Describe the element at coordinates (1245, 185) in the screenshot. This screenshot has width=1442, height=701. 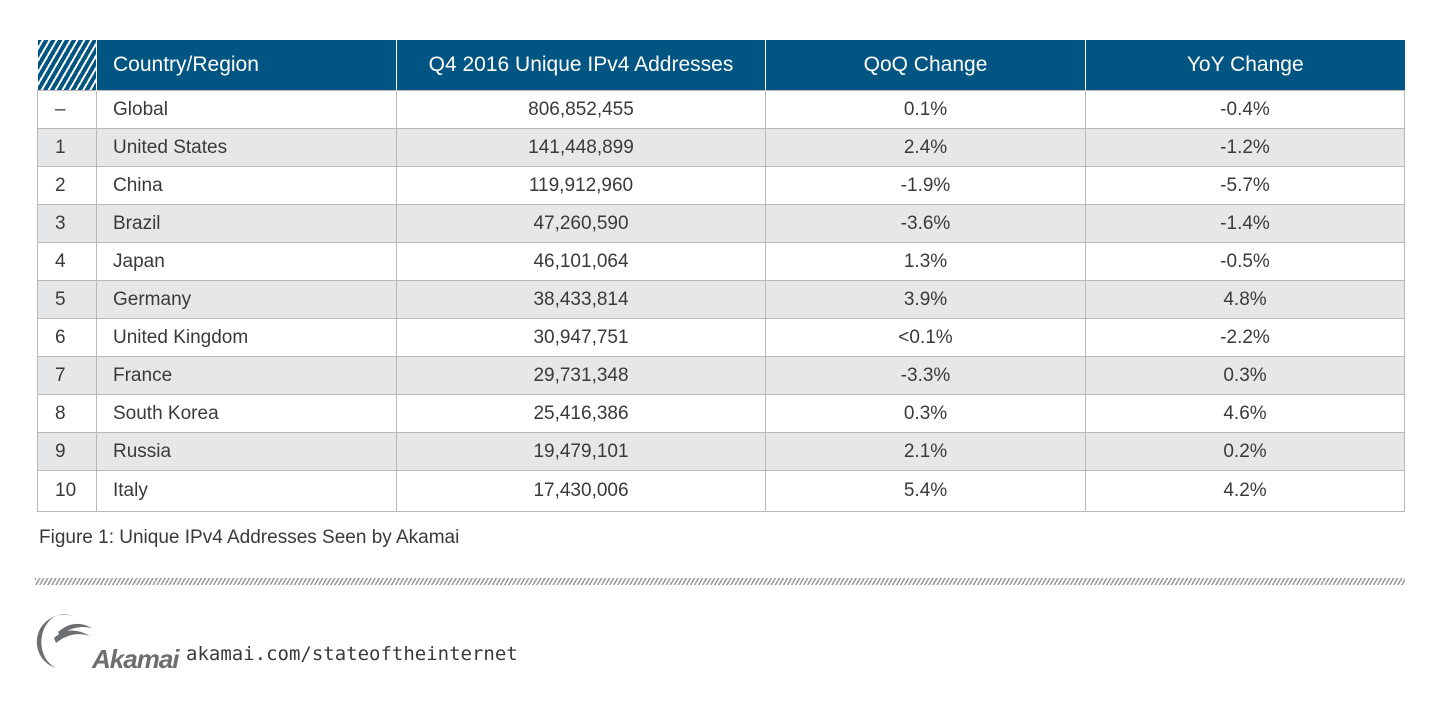
I see `cell-yoy: -5.7%` at that location.